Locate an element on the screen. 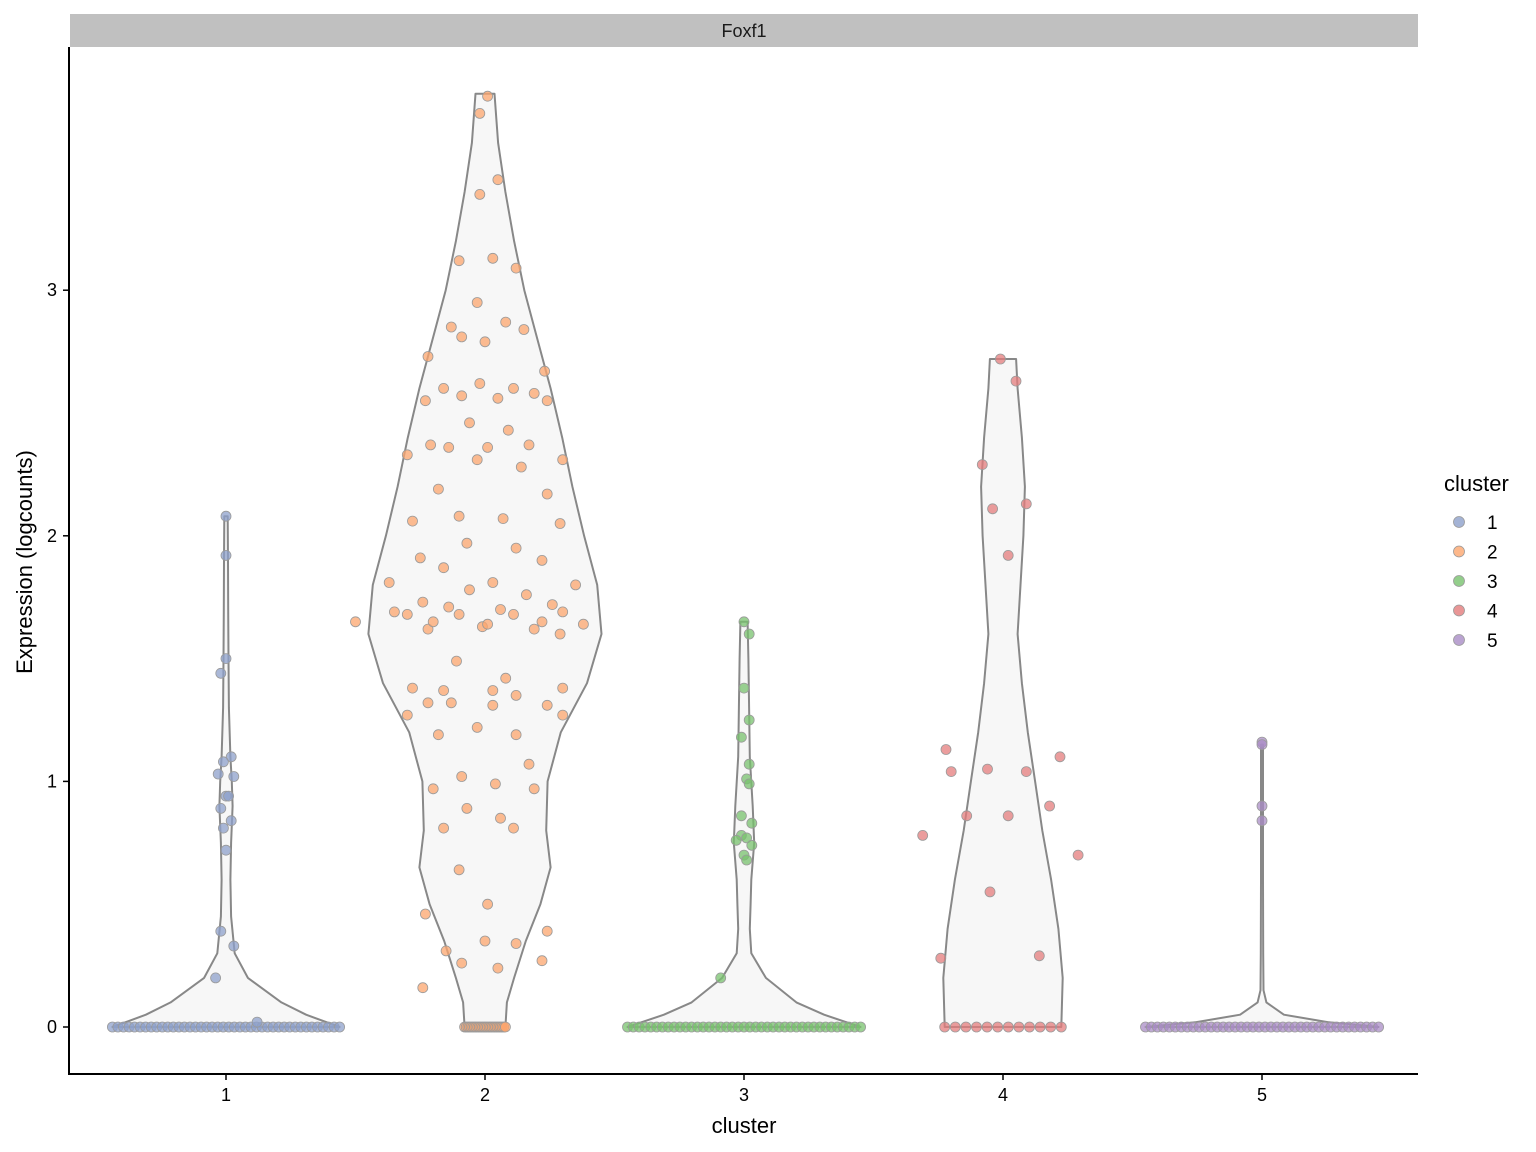 The image size is (1536, 1152). y-tick-label: 2 is located at coordinates (52, 536).